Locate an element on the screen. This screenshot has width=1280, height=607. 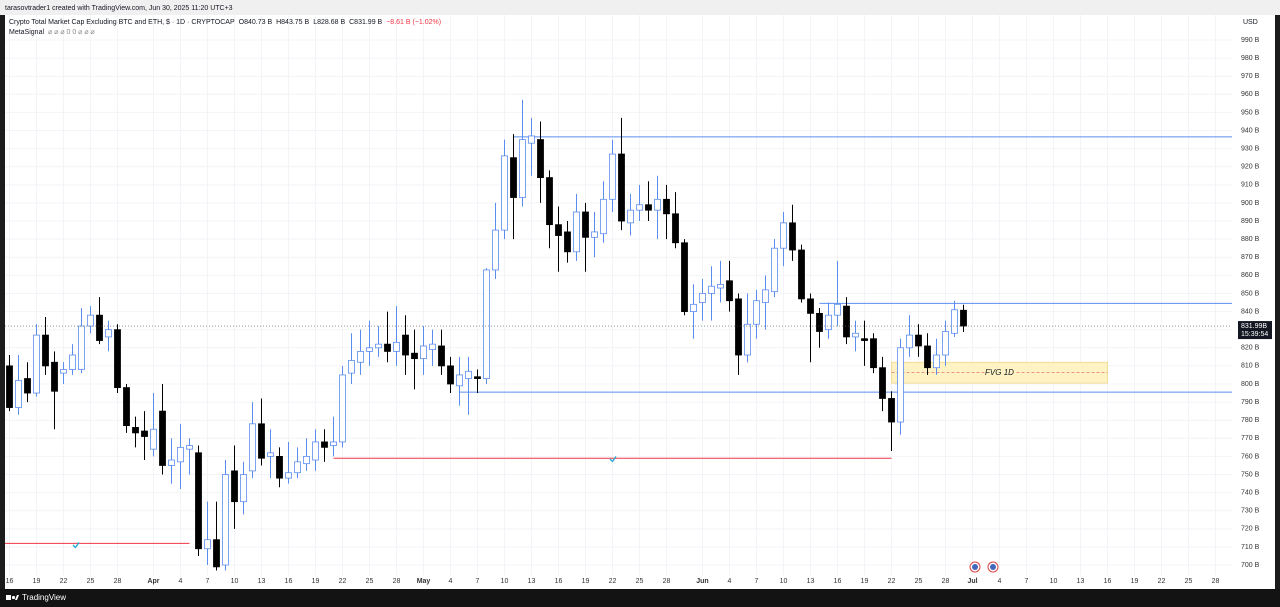
y-tick-label: 900 B is located at coordinates (1250, 203).